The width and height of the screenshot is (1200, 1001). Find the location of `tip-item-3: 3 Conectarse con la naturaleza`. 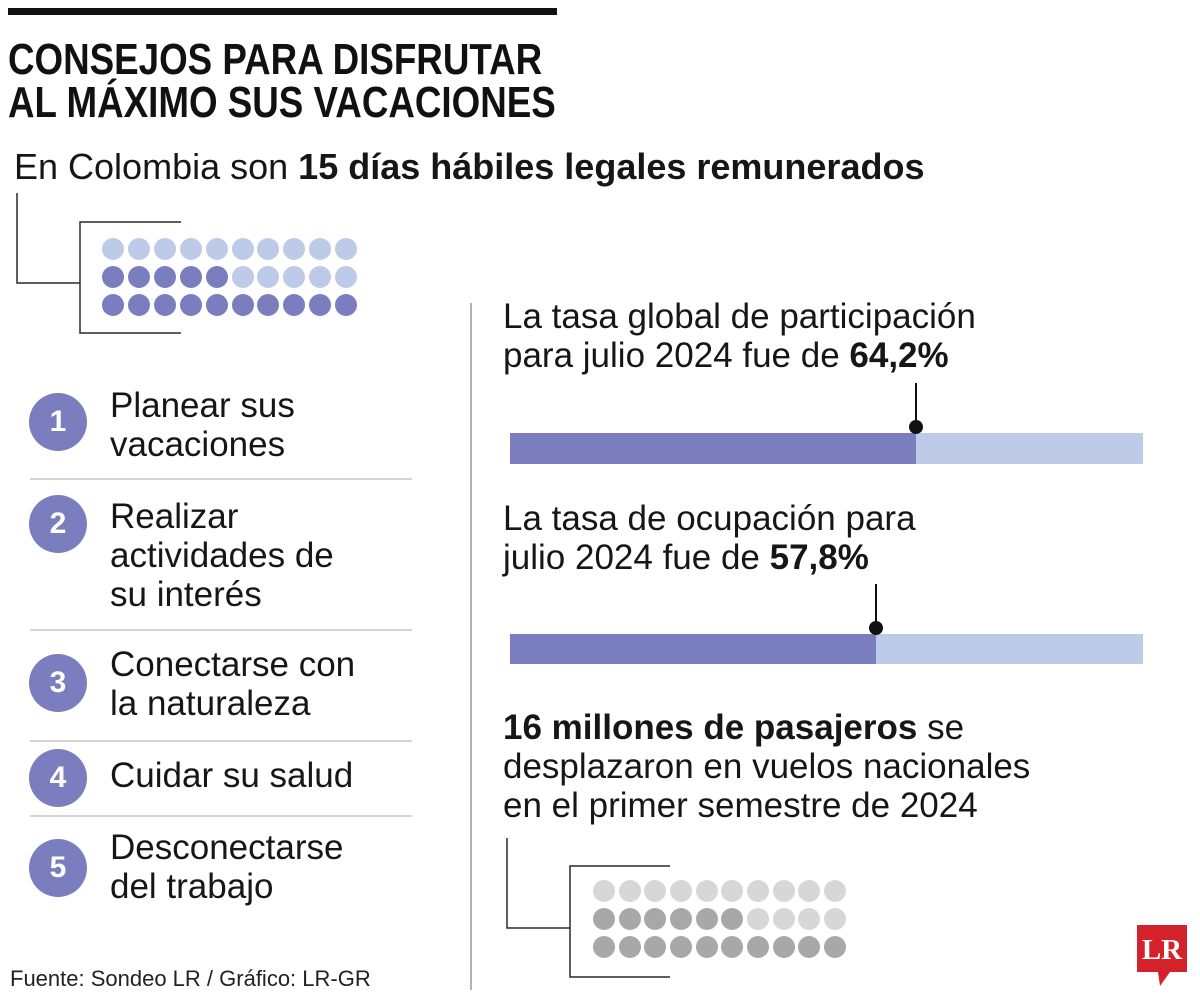

tip-item-3: 3 Conectarse con la naturaleza is located at coordinates (235, 705).